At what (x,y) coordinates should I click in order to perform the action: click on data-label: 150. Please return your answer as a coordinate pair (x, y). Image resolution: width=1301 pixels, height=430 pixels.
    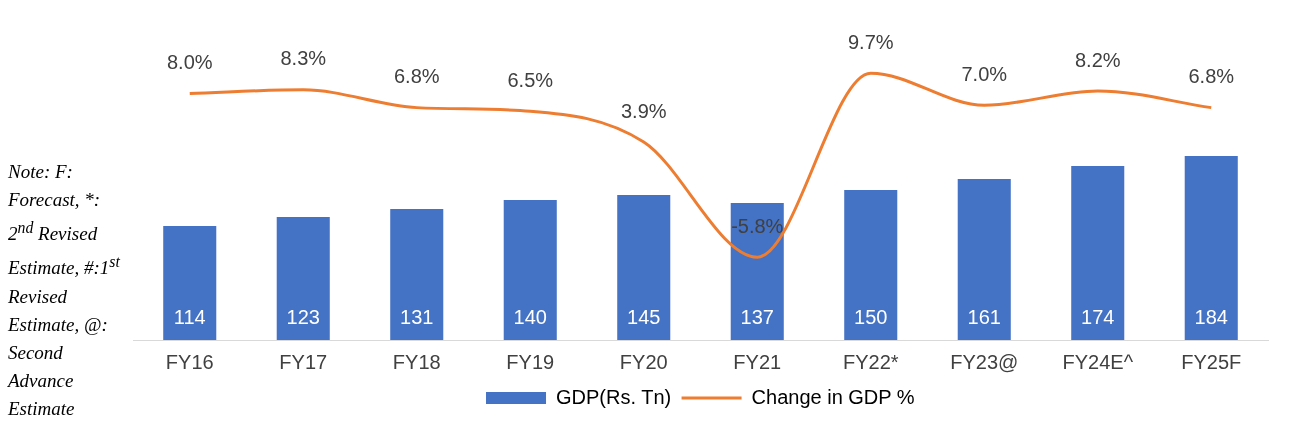
    Looking at the image, I should click on (871, 316).